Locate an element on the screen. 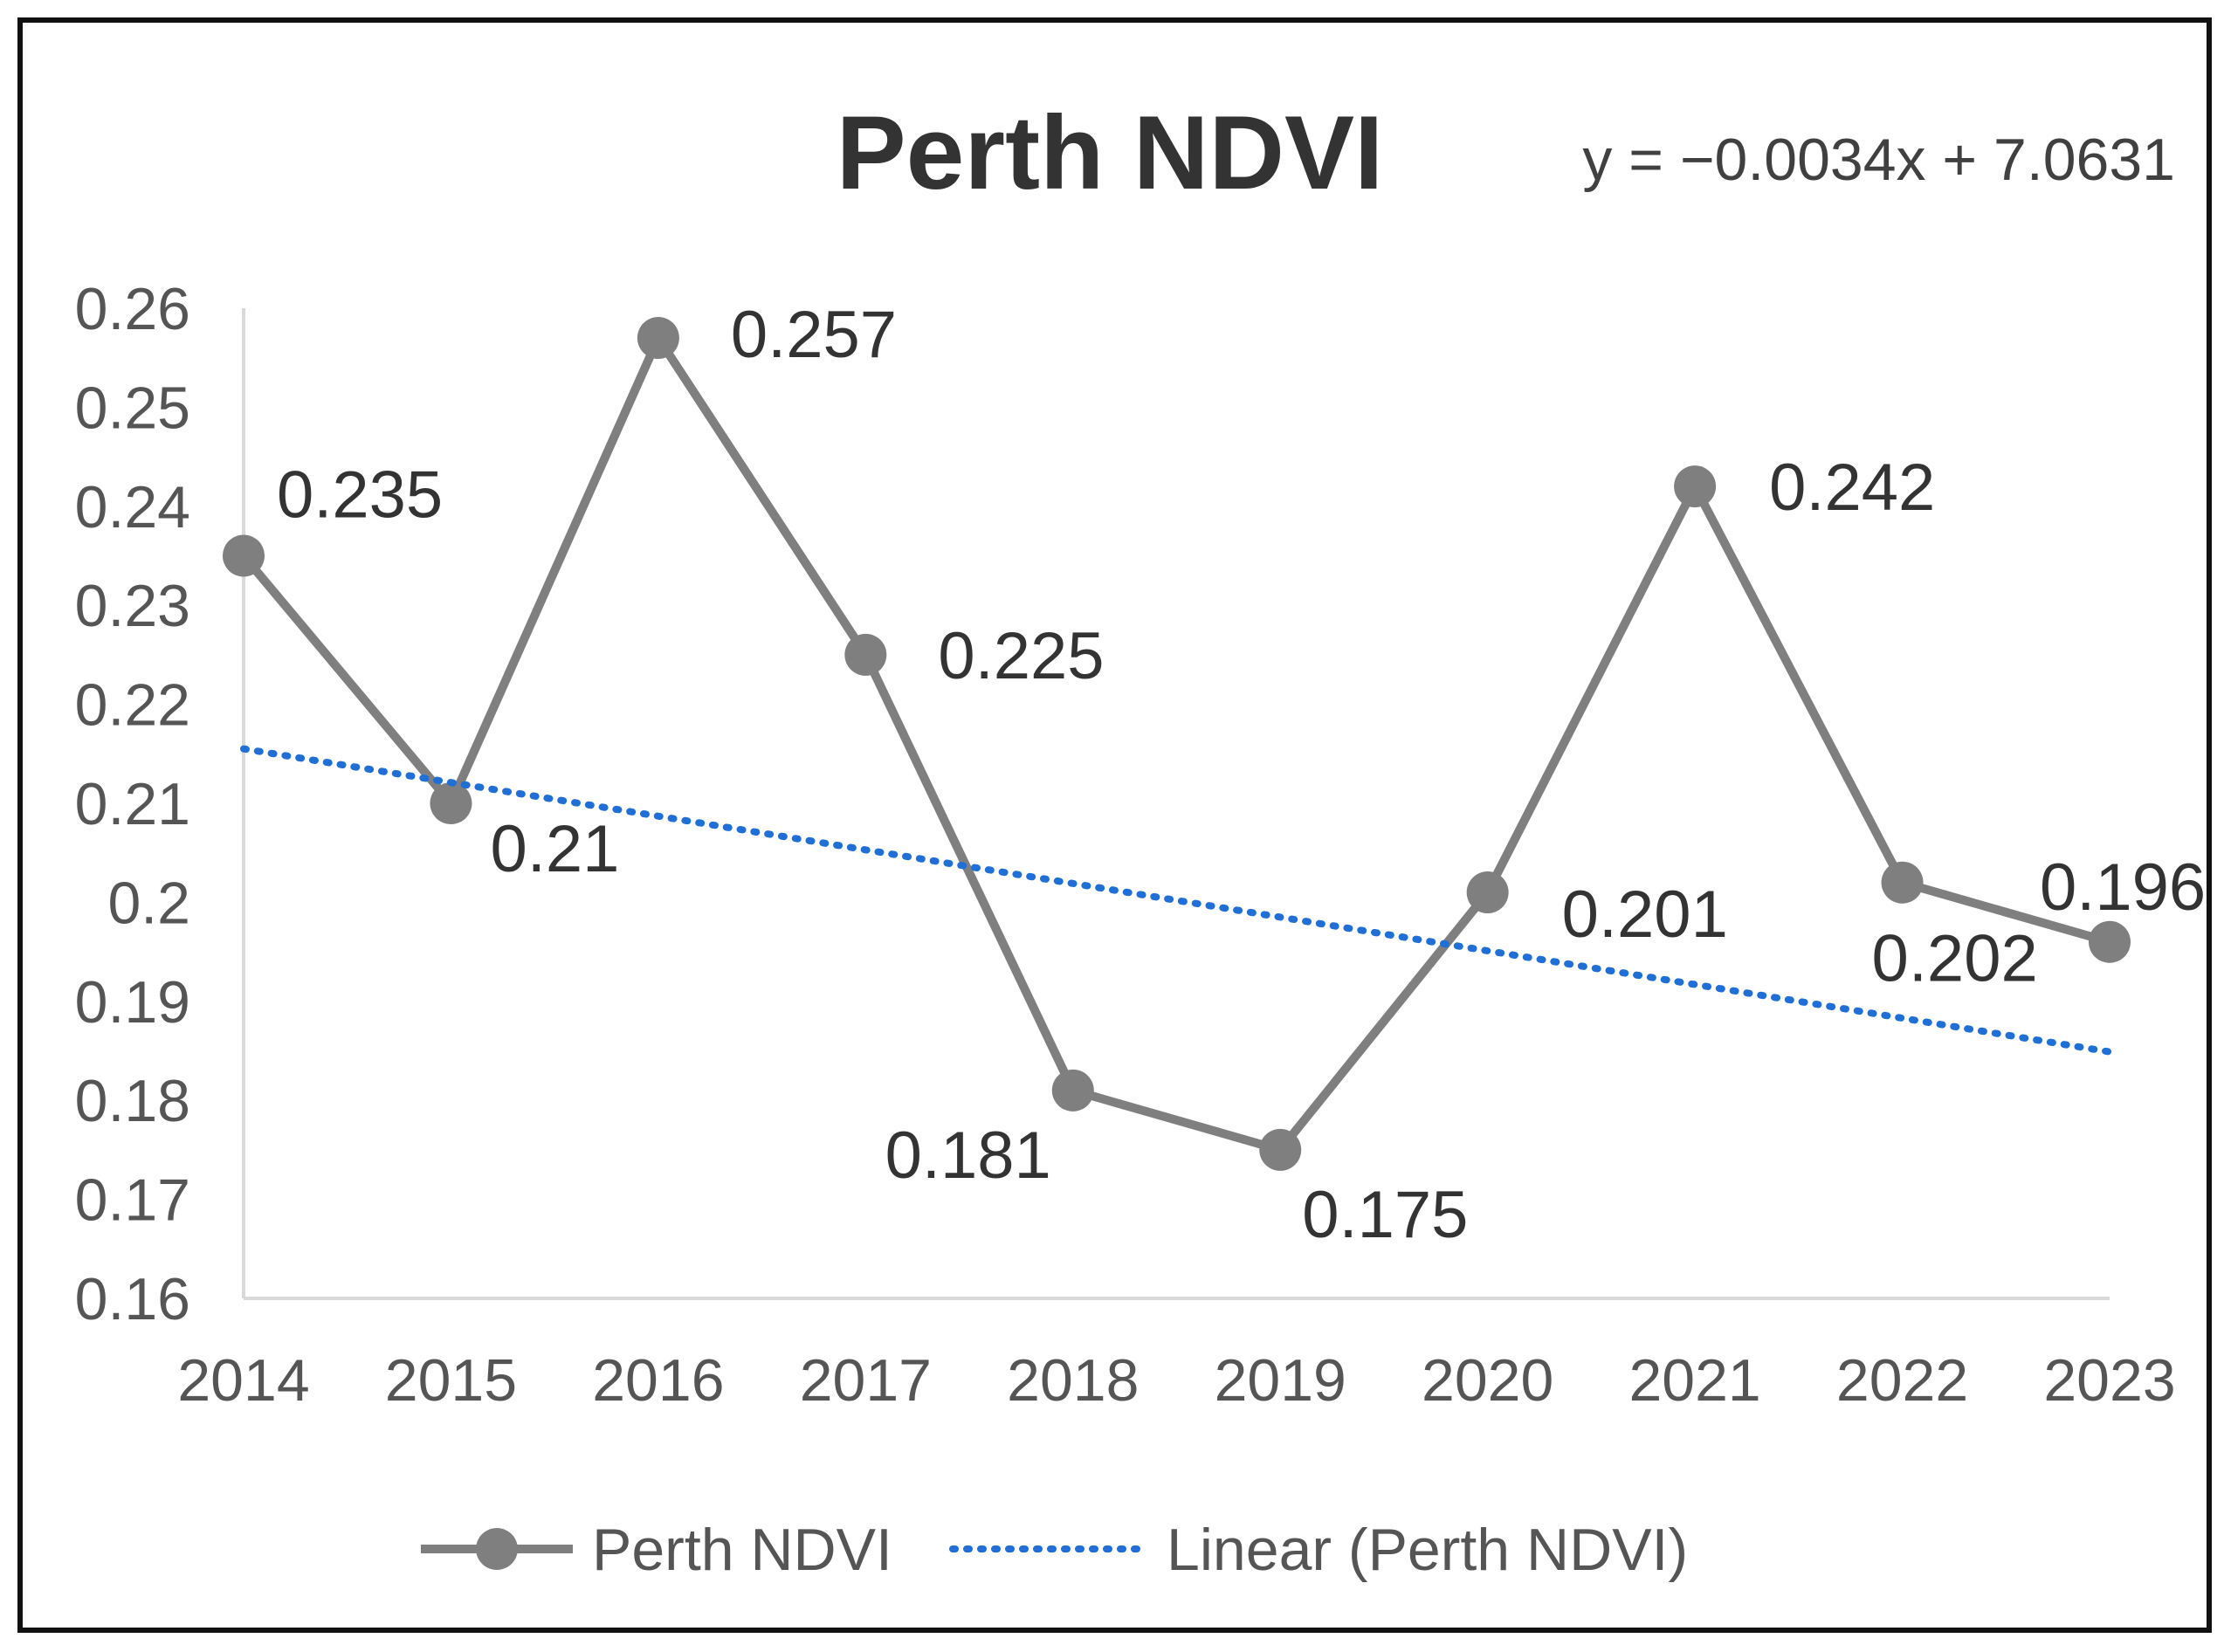  x-tick-label: 2015 is located at coordinates (451, 1380).